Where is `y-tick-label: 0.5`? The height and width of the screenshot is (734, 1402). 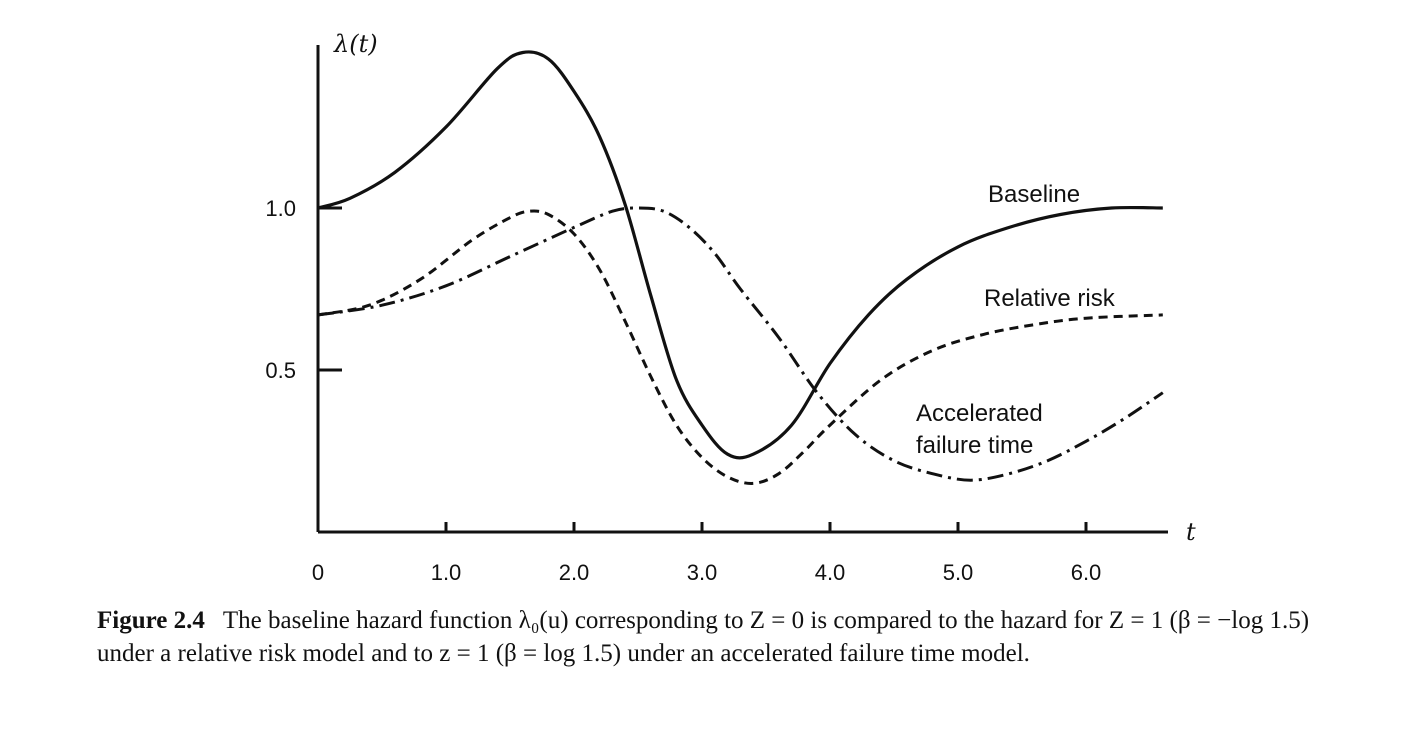
y-tick-label: 0.5 is located at coordinates (280, 370).